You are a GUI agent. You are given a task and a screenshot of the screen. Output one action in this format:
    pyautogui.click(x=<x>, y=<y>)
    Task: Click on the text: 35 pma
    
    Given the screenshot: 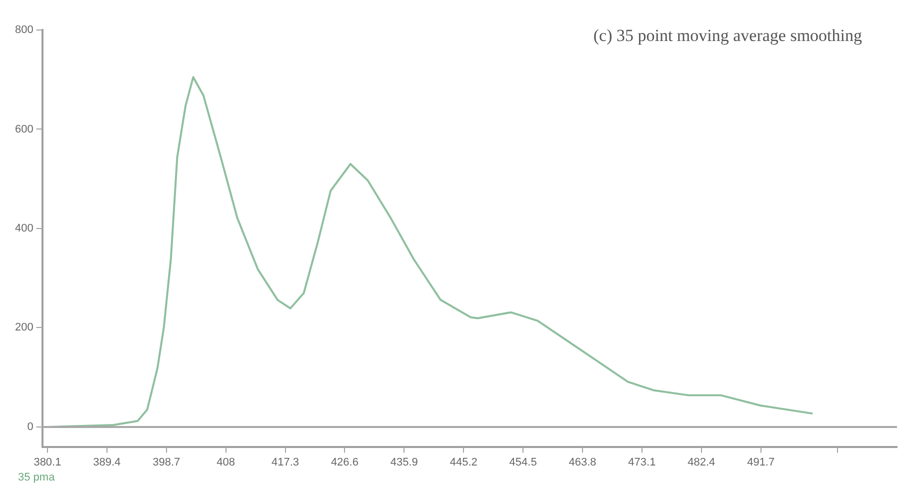 What is the action you would take?
    pyautogui.click(x=37, y=478)
    